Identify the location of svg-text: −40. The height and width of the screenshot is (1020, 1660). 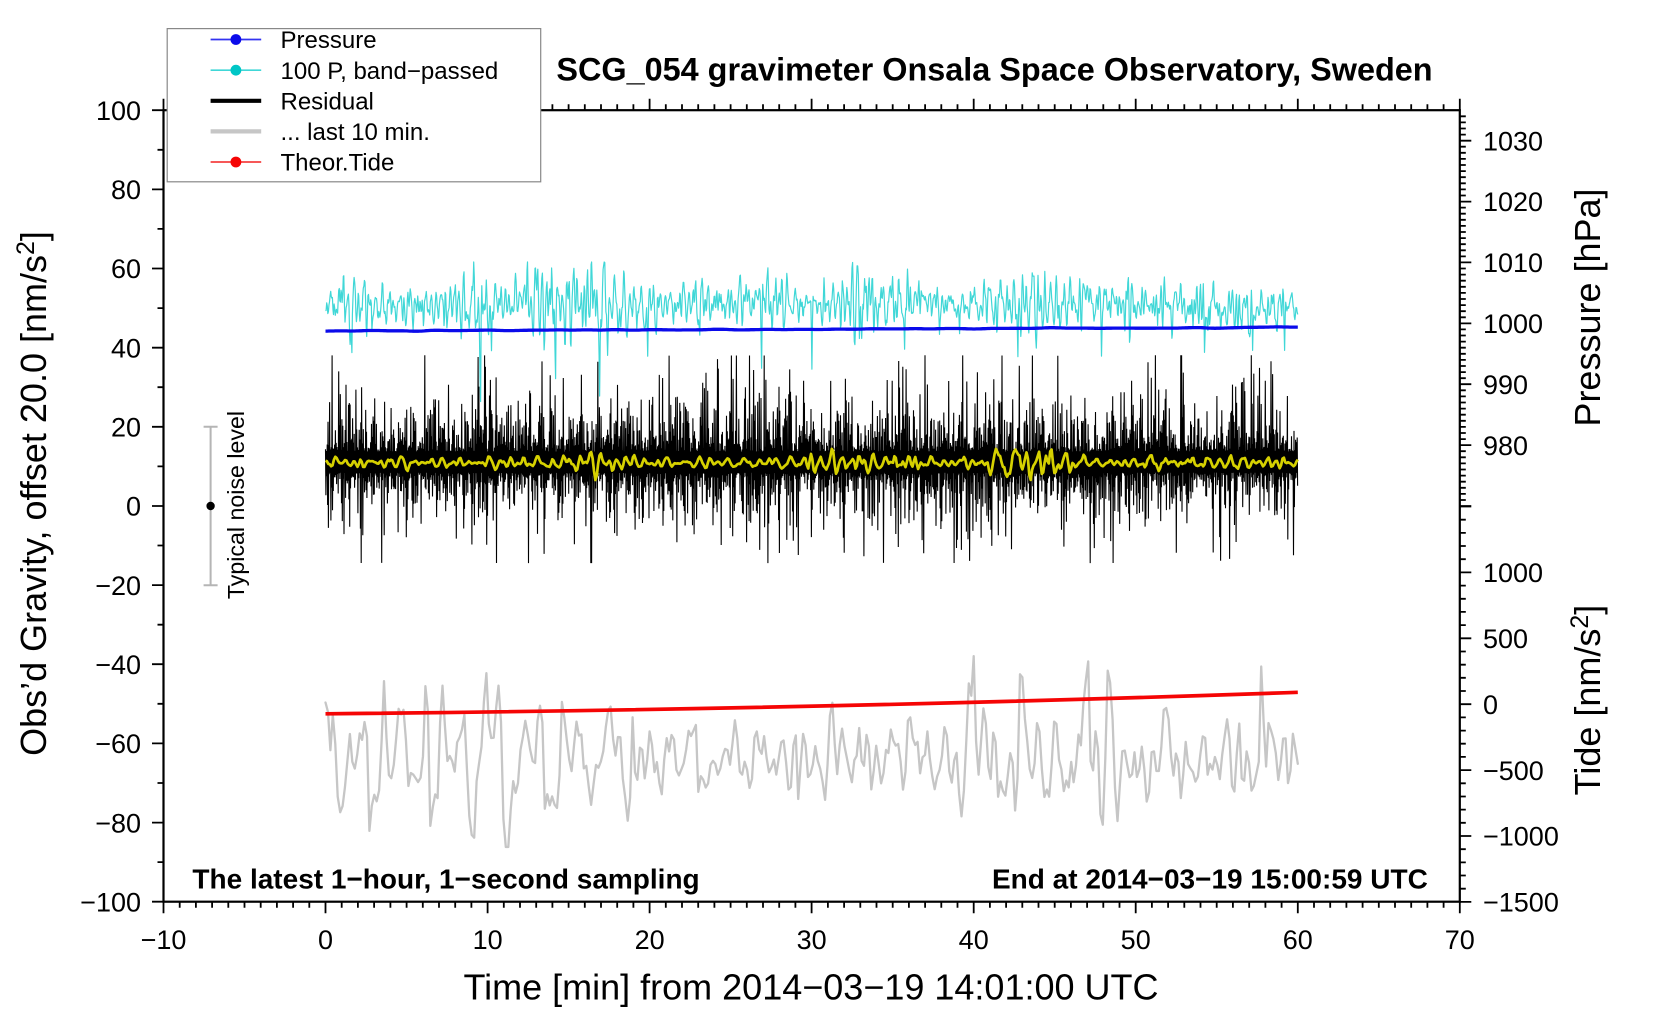
(118, 665).